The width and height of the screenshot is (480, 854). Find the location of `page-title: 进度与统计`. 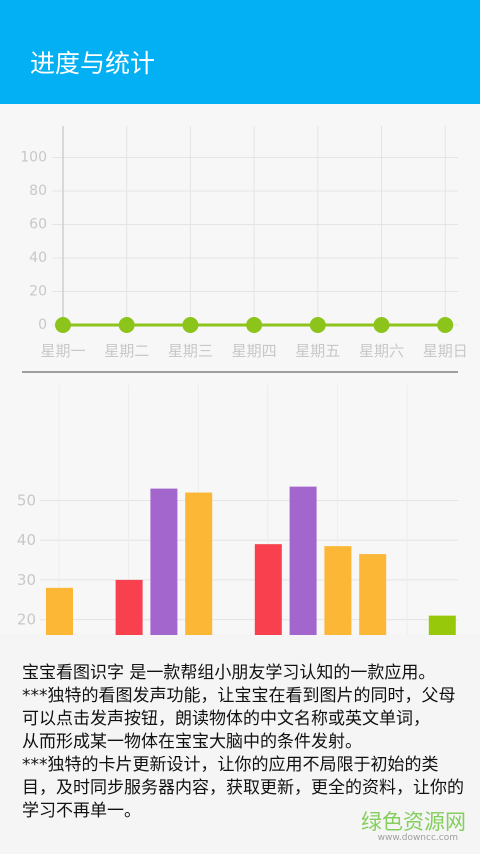

page-title: 进度与统计 is located at coordinates (93, 63).